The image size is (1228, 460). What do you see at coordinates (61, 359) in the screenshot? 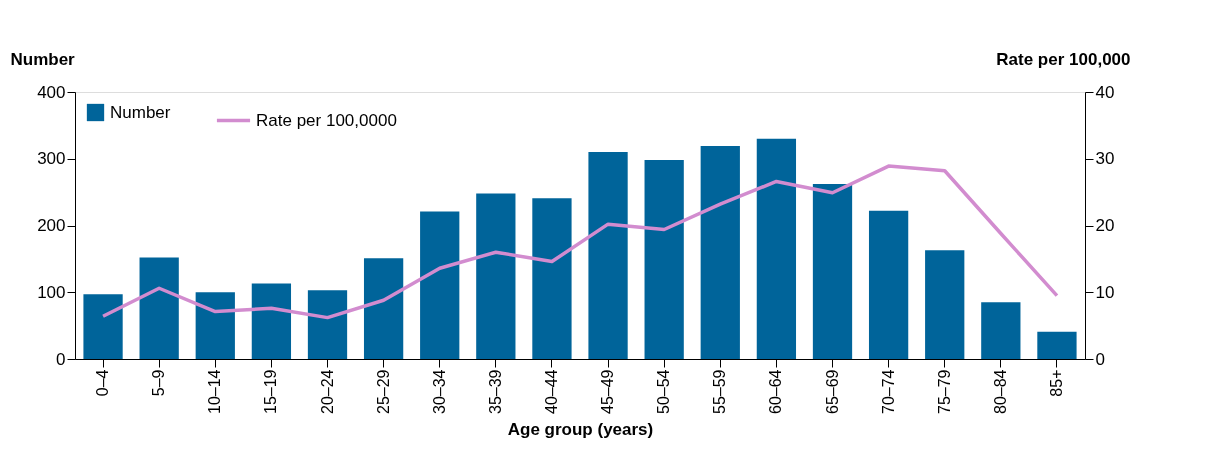
I see `y-tick-label: 0` at bounding box center [61, 359].